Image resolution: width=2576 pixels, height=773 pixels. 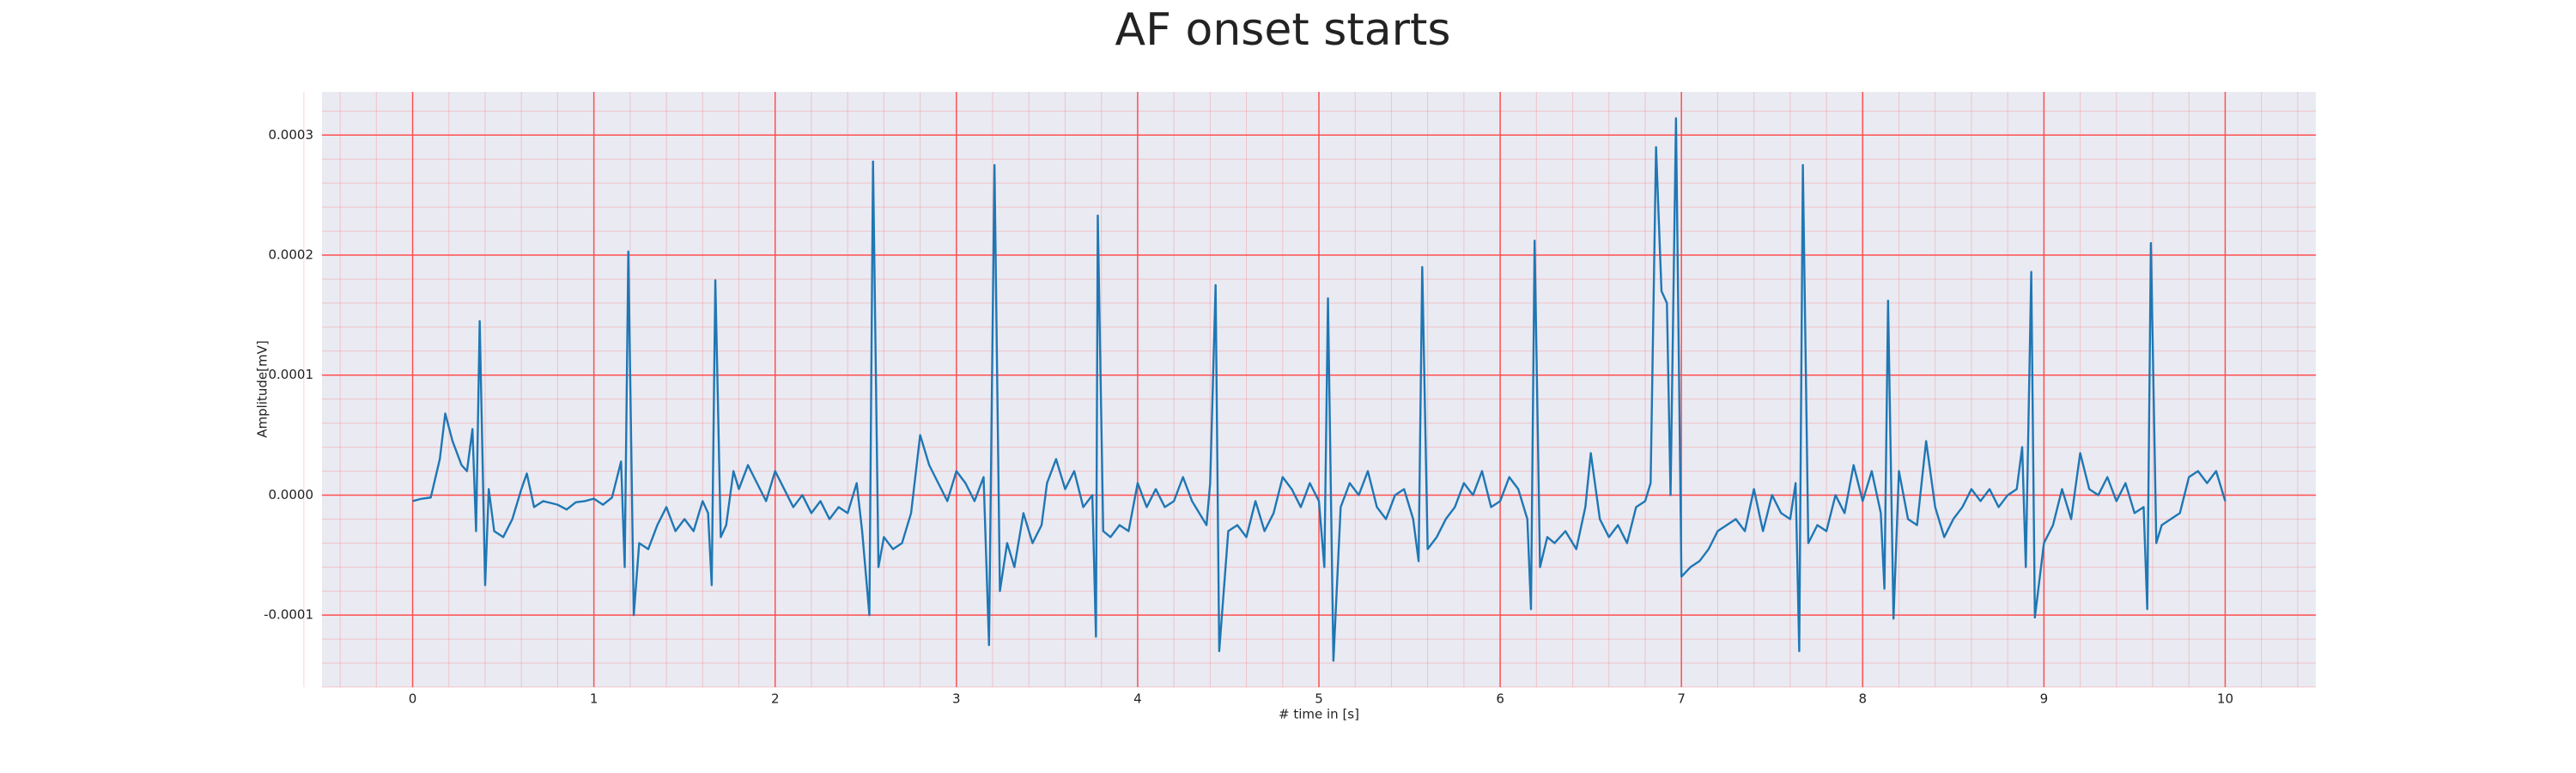 What do you see at coordinates (594, 699) in the screenshot?
I see `x-tick-label: 1` at bounding box center [594, 699].